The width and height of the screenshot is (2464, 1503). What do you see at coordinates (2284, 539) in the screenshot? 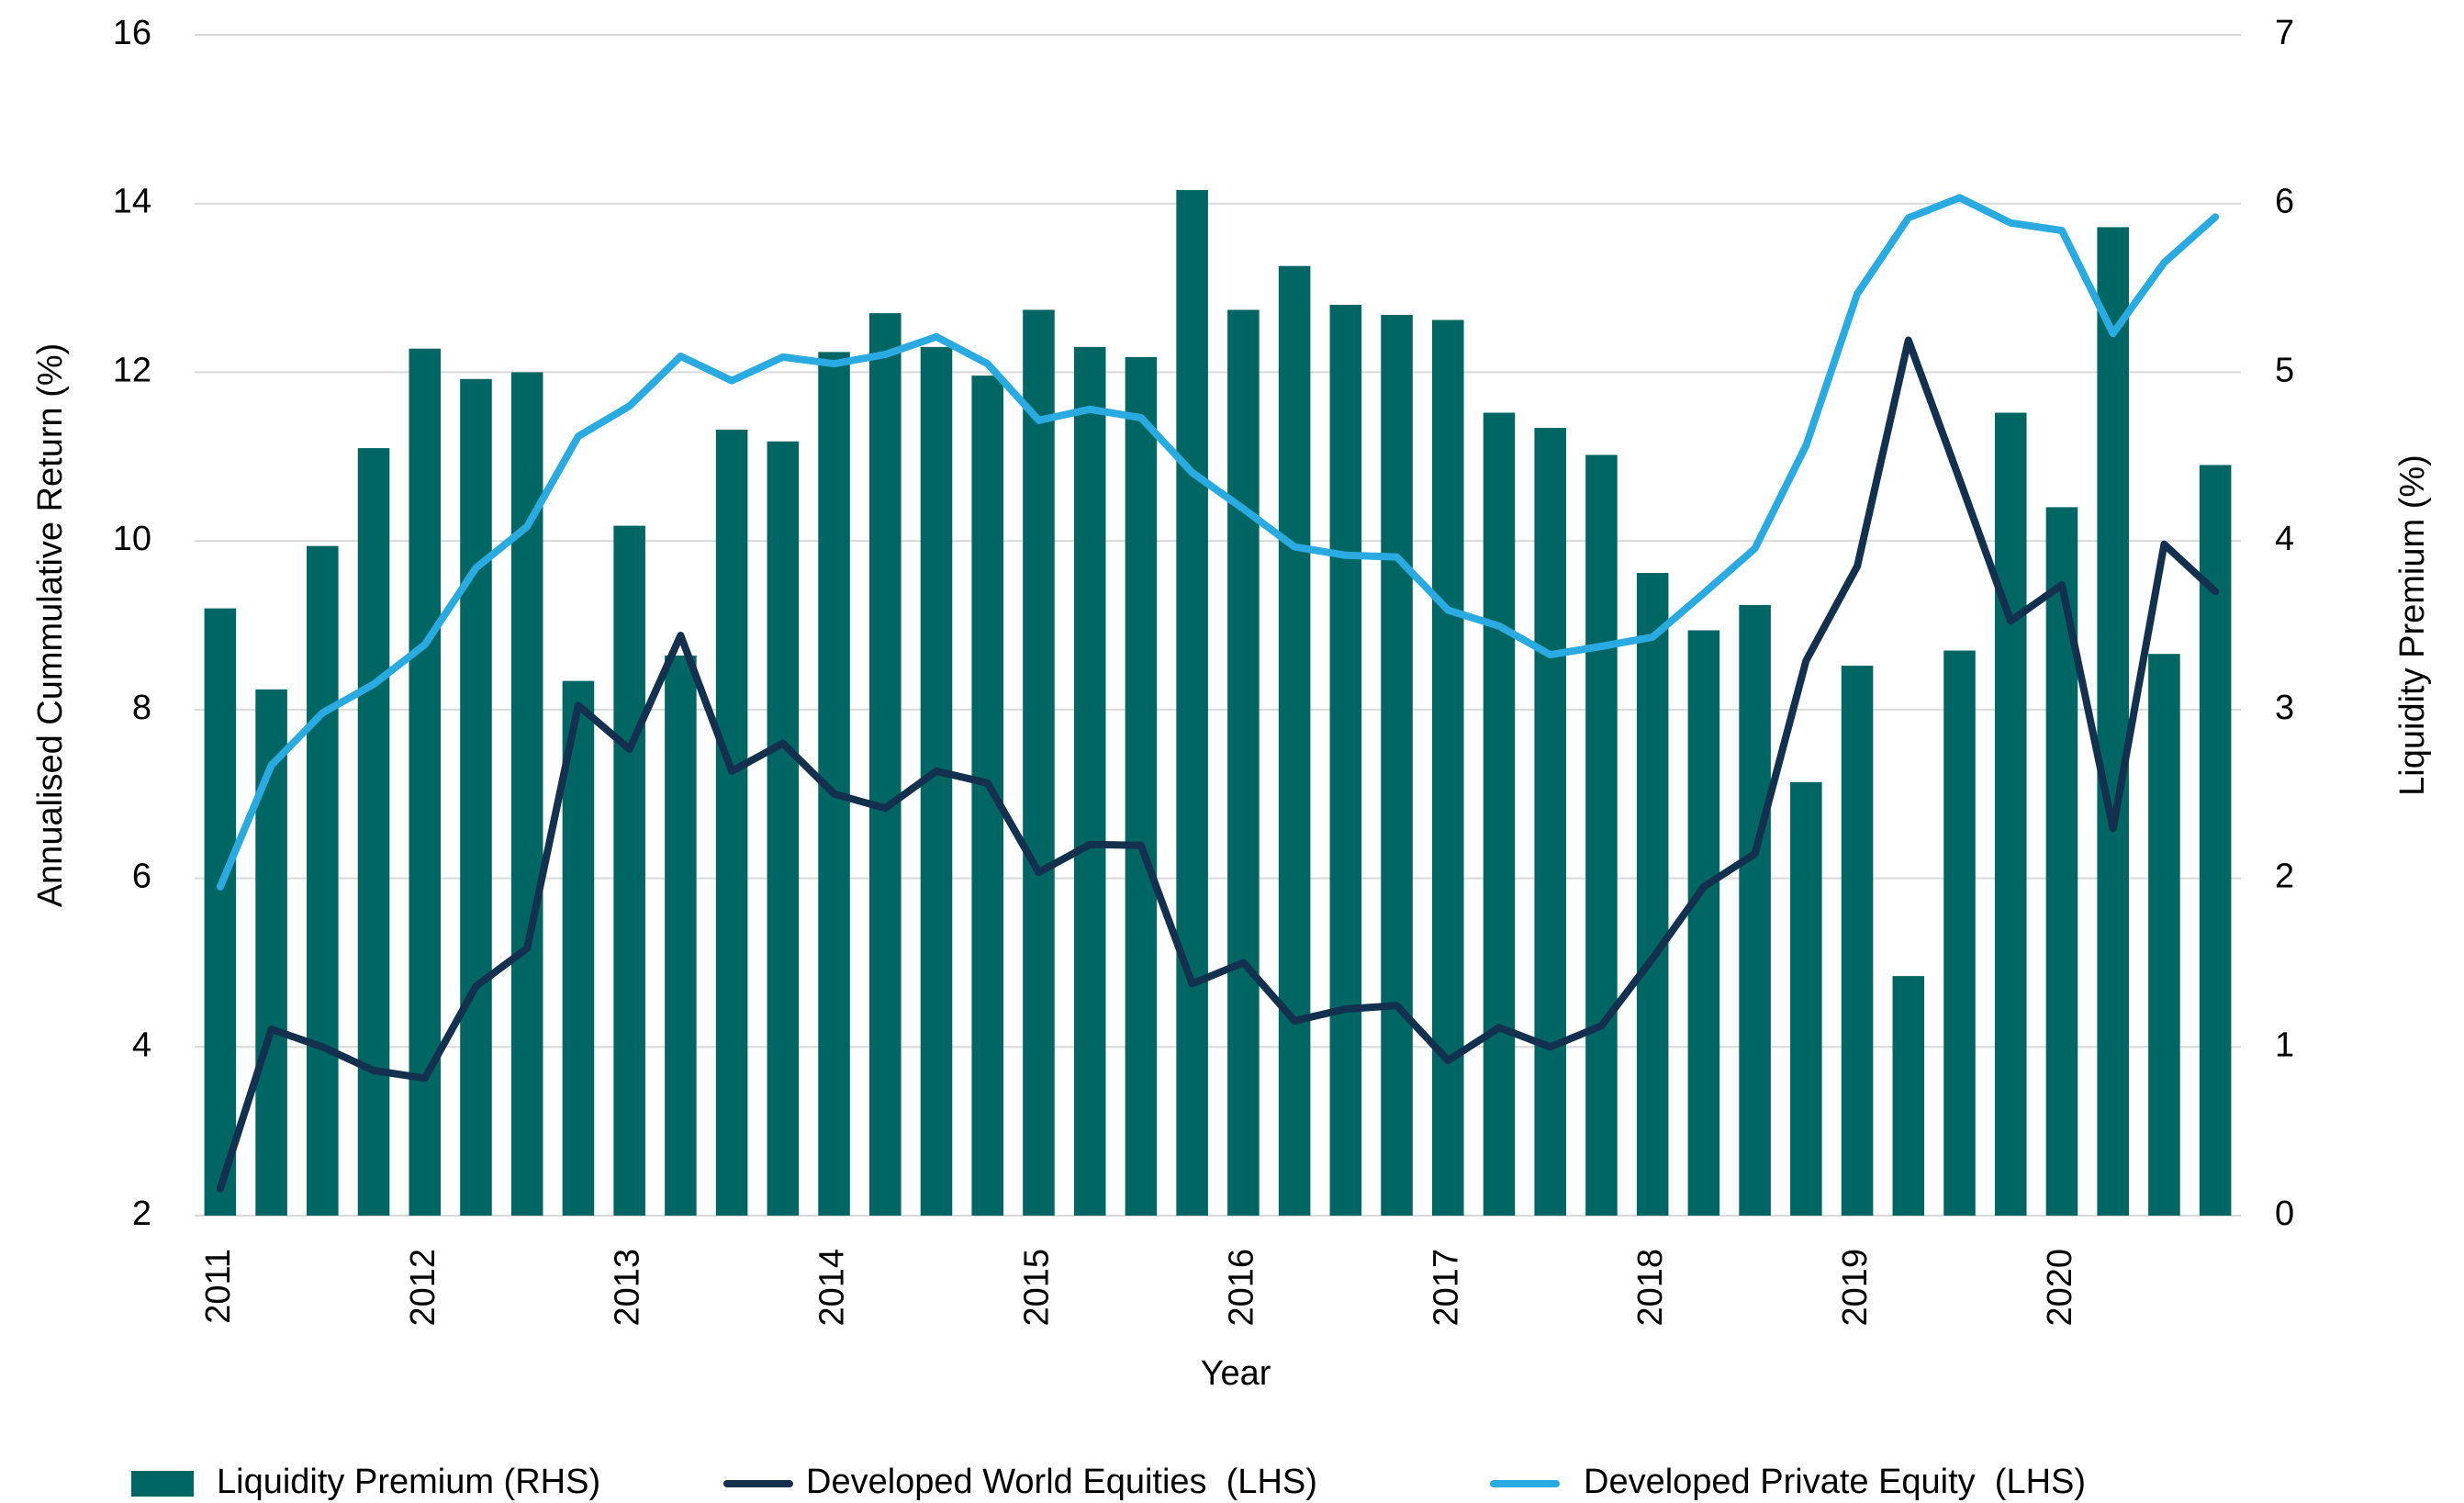
I see `y2-tick-label: 4` at bounding box center [2284, 539].